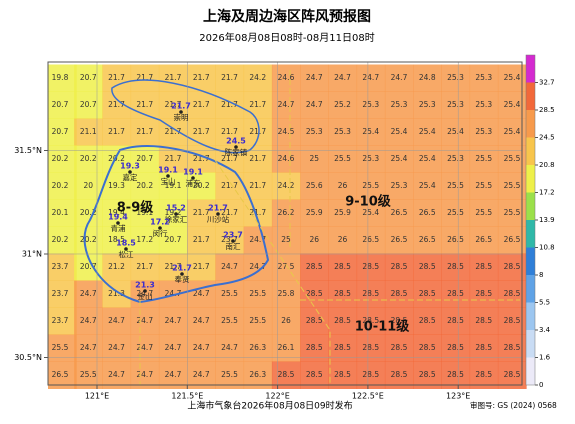 Image resolution: width=575 pixels, height=424 pixels. What do you see at coordinates (368, 202) in the screenshot?
I see `level-label: 9-10级` at bounding box center [368, 202].